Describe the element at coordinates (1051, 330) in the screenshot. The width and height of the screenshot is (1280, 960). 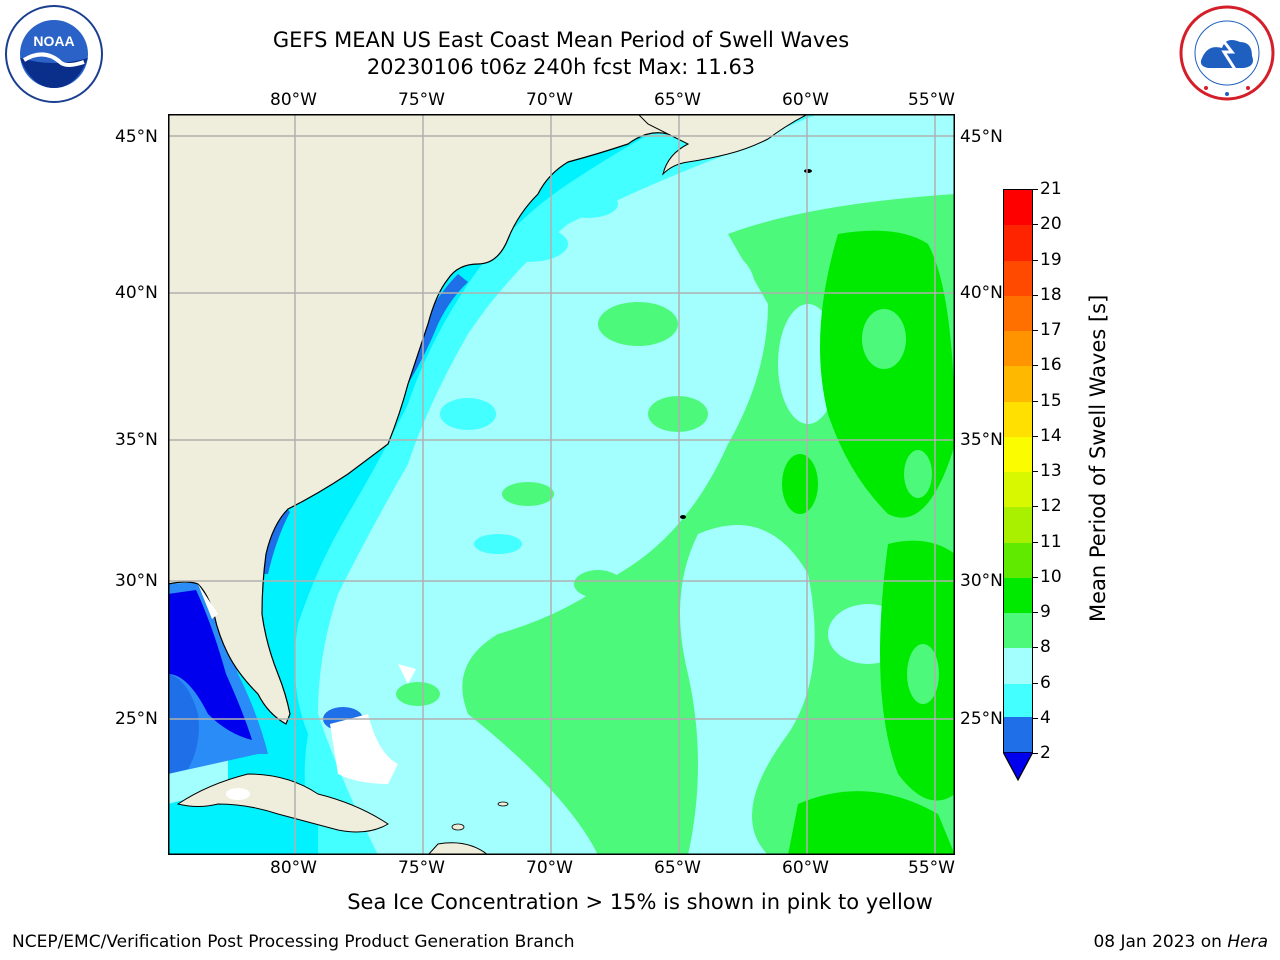
I see `colorbar-tick-label: 17` at that location.